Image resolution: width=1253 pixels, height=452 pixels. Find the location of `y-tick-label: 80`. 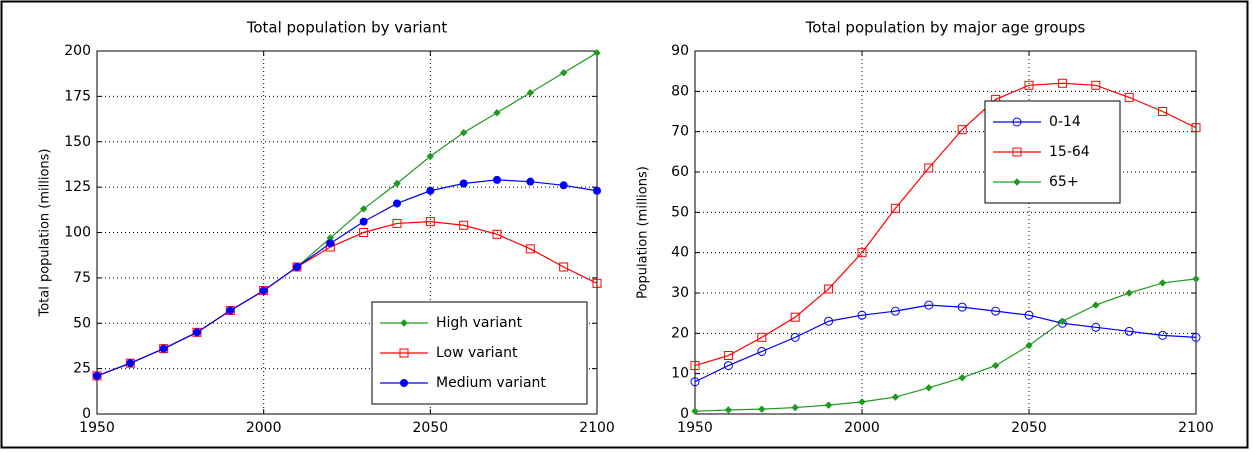

y-tick-label: 80 is located at coordinates (680, 91).